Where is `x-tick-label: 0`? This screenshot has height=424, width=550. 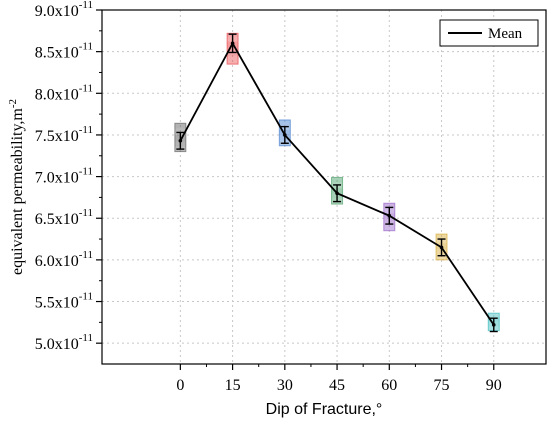
x-tick-label: 0 is located at coordinates (180, 385).